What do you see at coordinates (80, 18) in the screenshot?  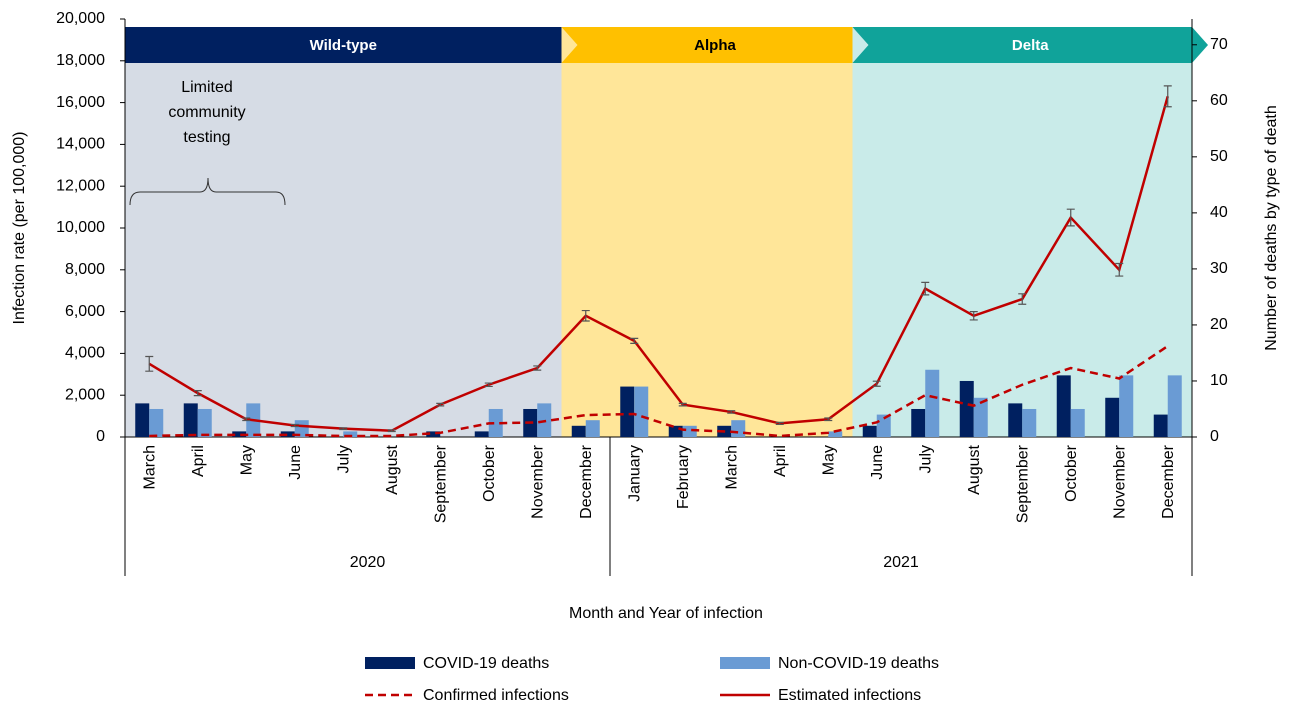 I see `y-tick-label: 20,000` at bounding box center [80, 18].